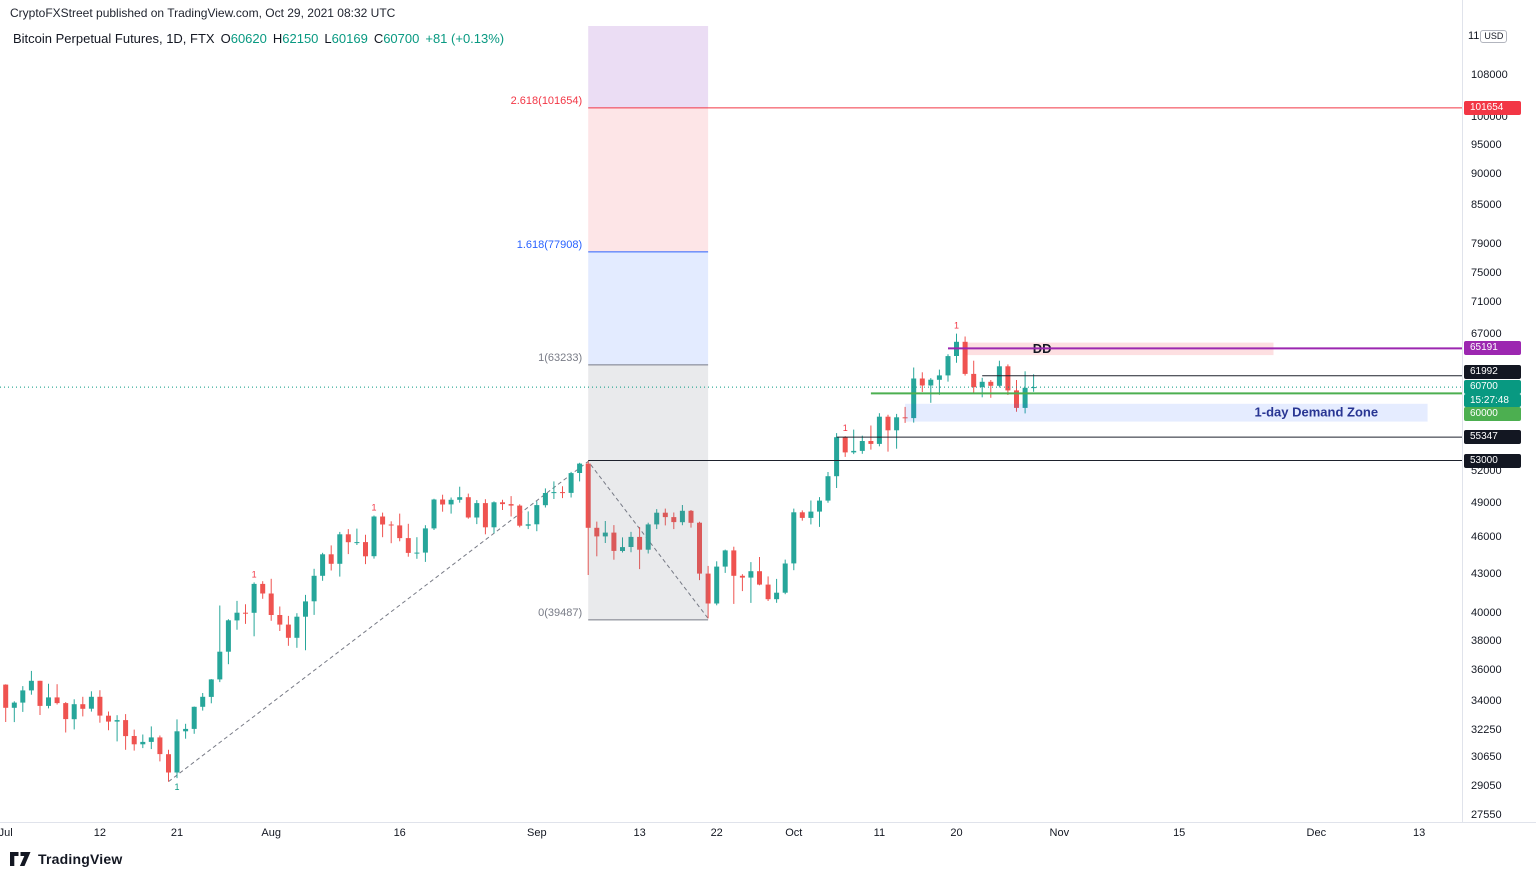 The width and height of the screenshot is (1536, 874). I want to click on ohlc-value: 62150, so click(300, 38).